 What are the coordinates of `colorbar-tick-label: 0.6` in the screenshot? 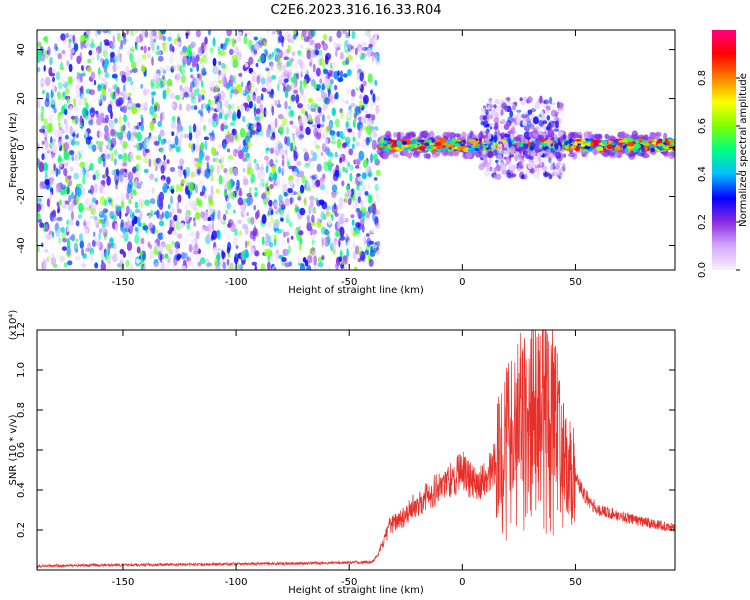 It's located at (702, 126).